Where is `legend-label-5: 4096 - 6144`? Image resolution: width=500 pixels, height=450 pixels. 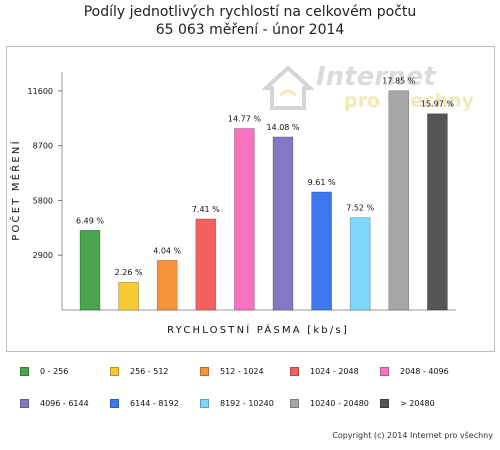 legend-label-5: 4096 - 6144 is located at coordinates (64, 403).